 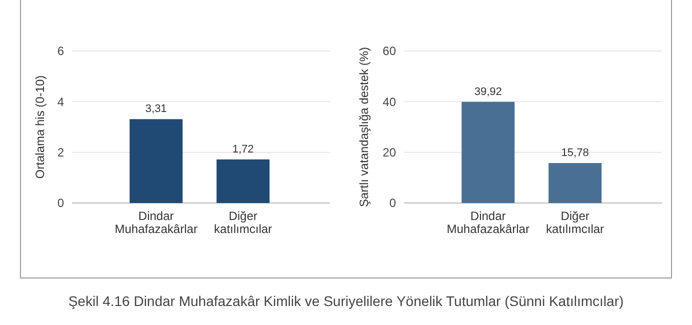 What do you see at coordinates (346, 301) in the screenshot?
I see `text: Şekil 4.16 Dindar Muhafazakâr Kimlik ve Suriyelilere Yönelik Tutumlar (Sünni Katılımcılar)` at bounding box center [346, 301].